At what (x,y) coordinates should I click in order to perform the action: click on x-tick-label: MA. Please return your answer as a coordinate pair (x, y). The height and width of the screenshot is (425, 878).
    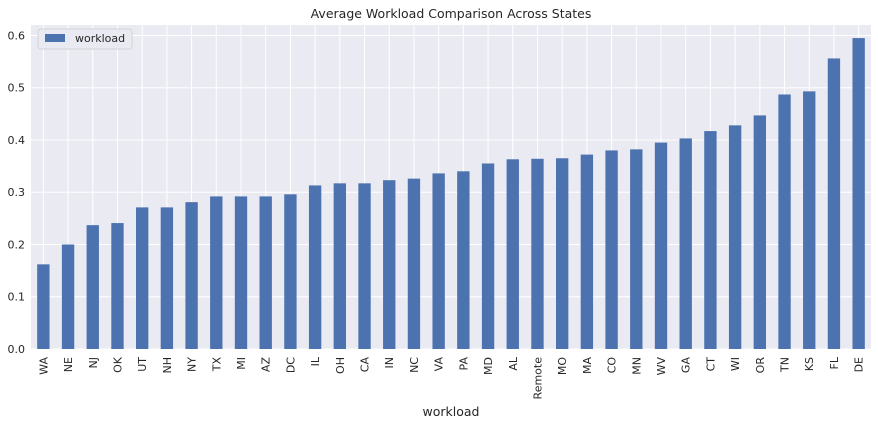
    Looking at the image, I should click on (587, 365).